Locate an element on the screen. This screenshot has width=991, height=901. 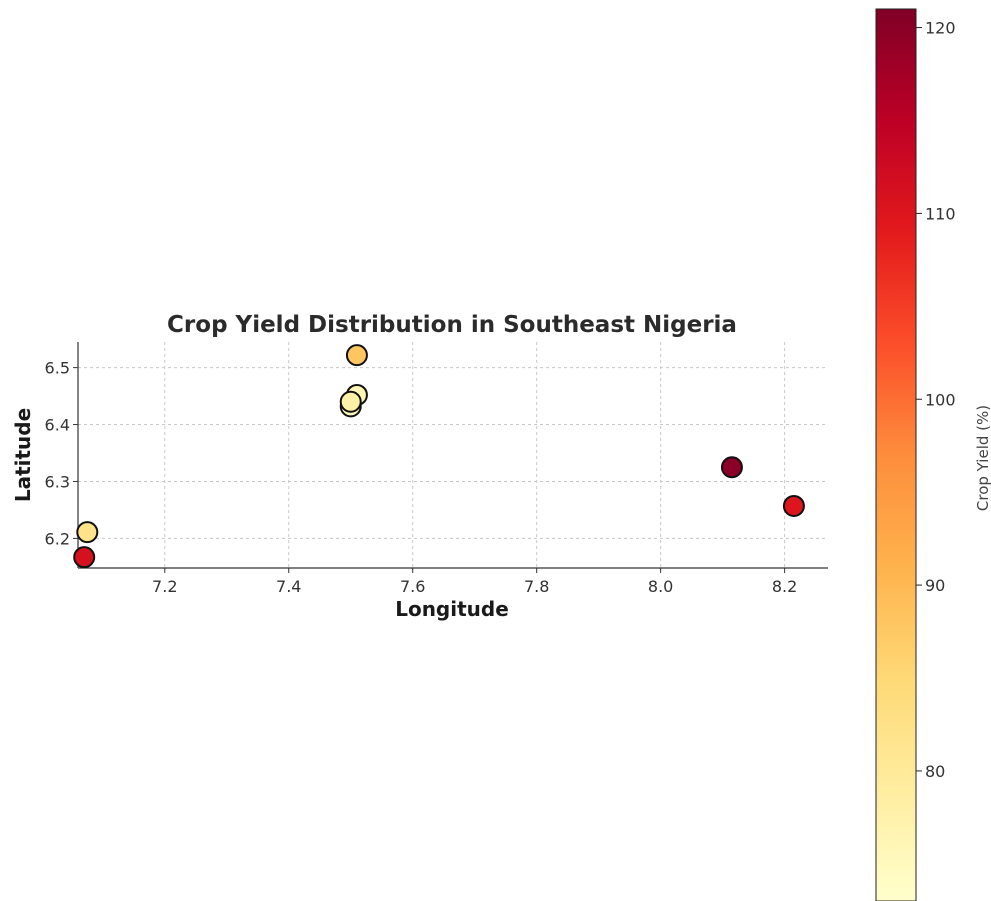
y-tick-label: 6.2 is located at coordinates (57, 538).